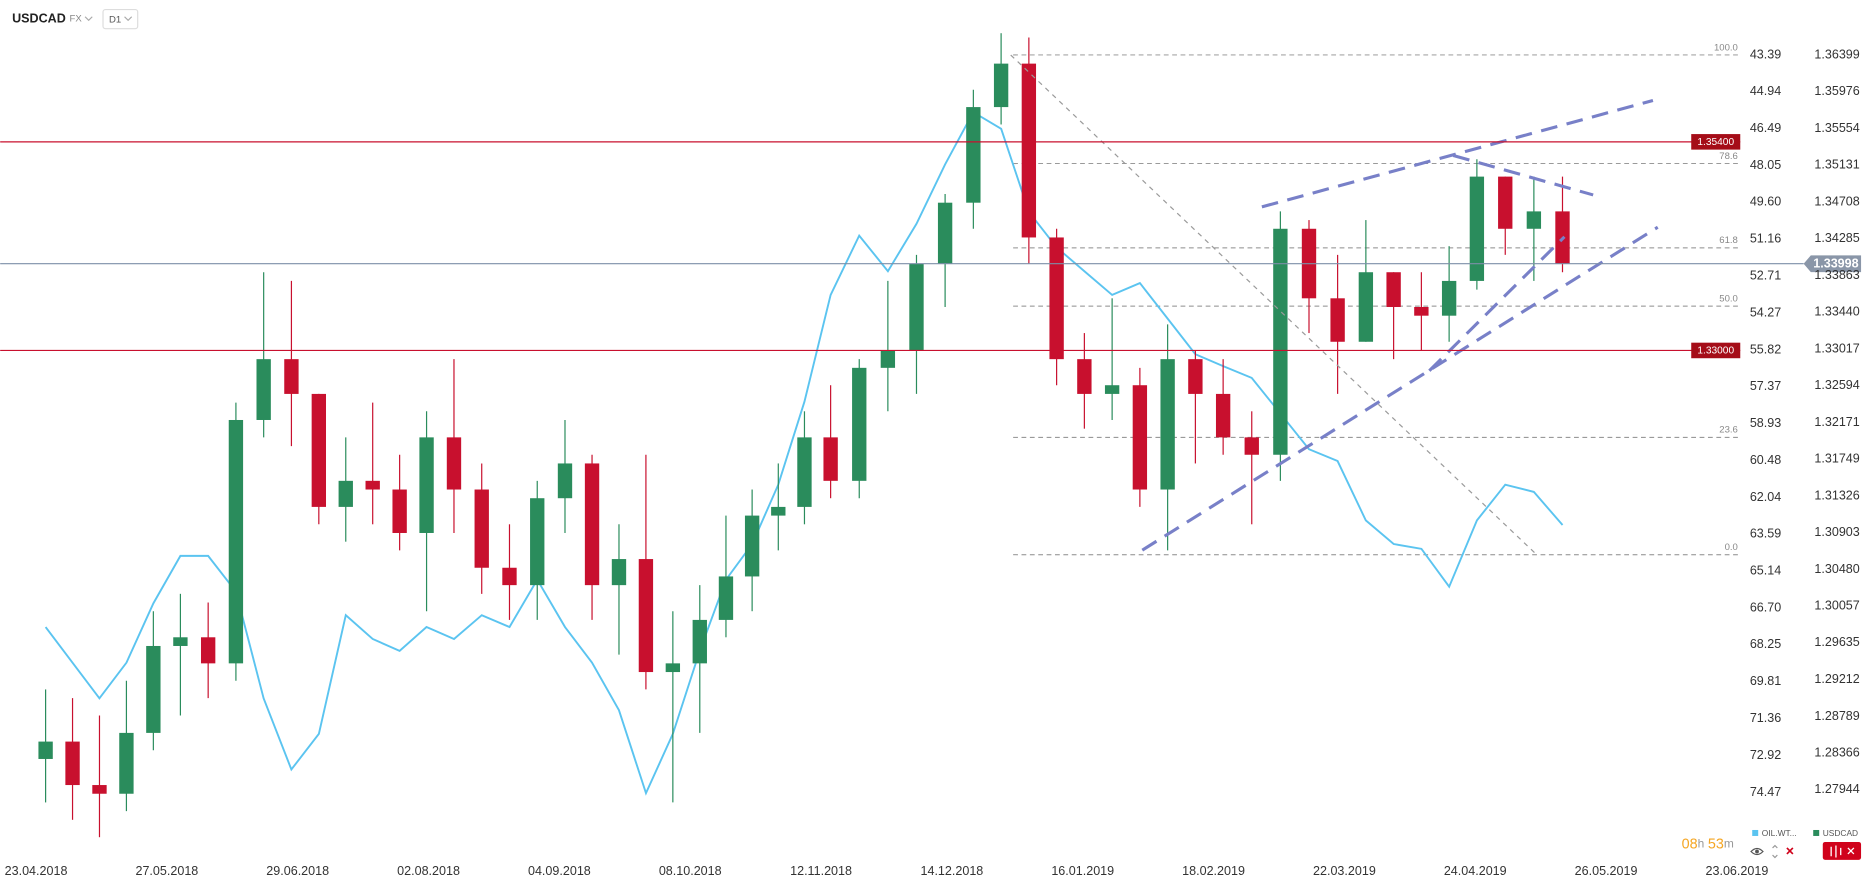 This screenshot has width=1866, height=885. I want to click on price-level-tag, so click(1716, 350).